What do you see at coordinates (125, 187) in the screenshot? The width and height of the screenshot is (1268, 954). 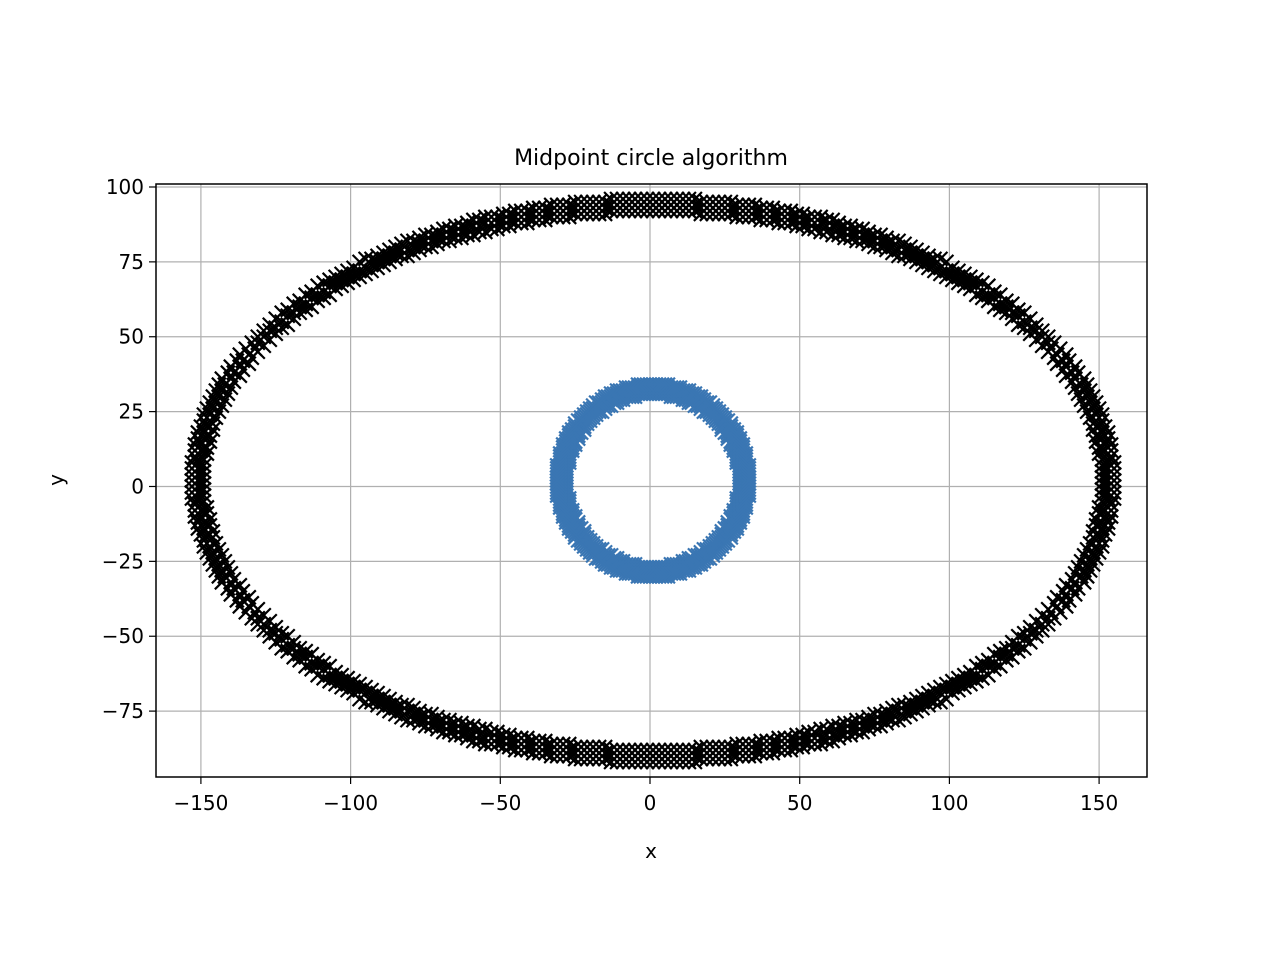 I see `y-tick-label: 100` at bounding box center [125, 187].